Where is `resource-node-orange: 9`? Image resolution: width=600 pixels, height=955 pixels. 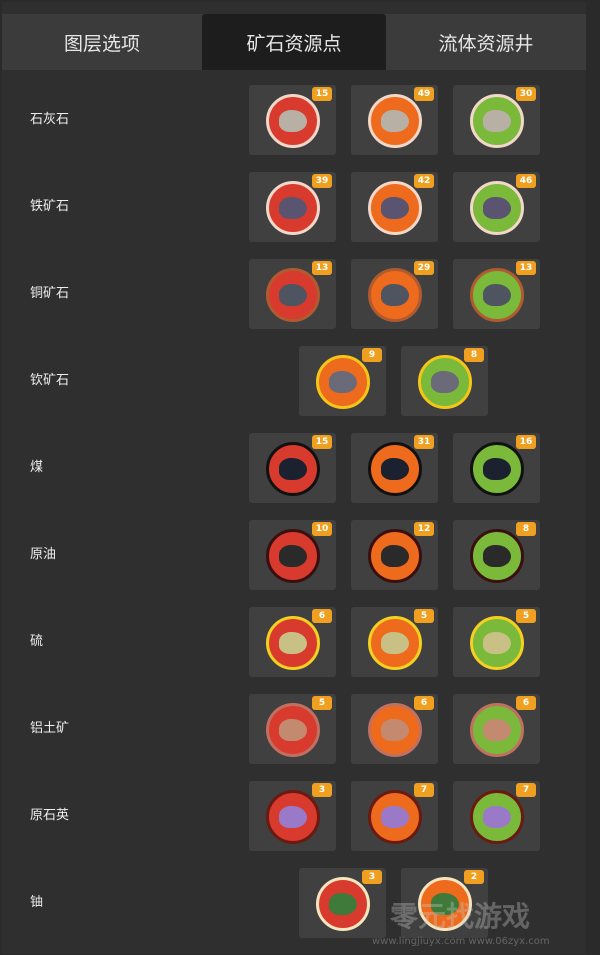
resource-node-orange: 9 is located at coordinates (342, 381).